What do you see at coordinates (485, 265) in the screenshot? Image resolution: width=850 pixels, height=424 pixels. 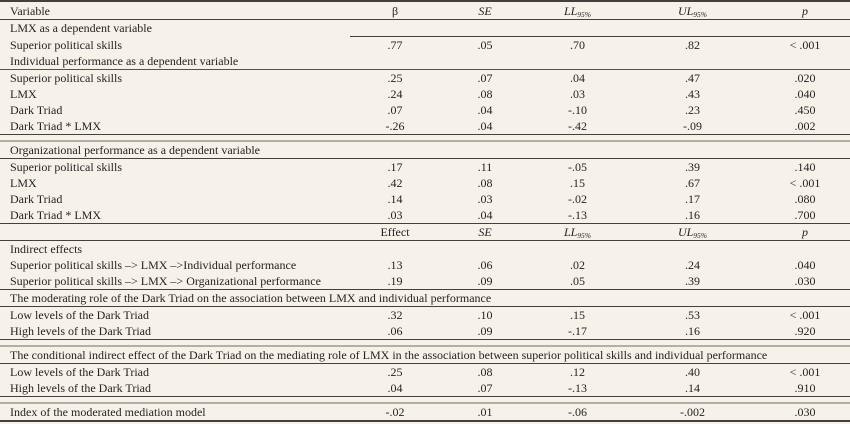 I see `cell-se: .06` at bounding box center [485, 265].